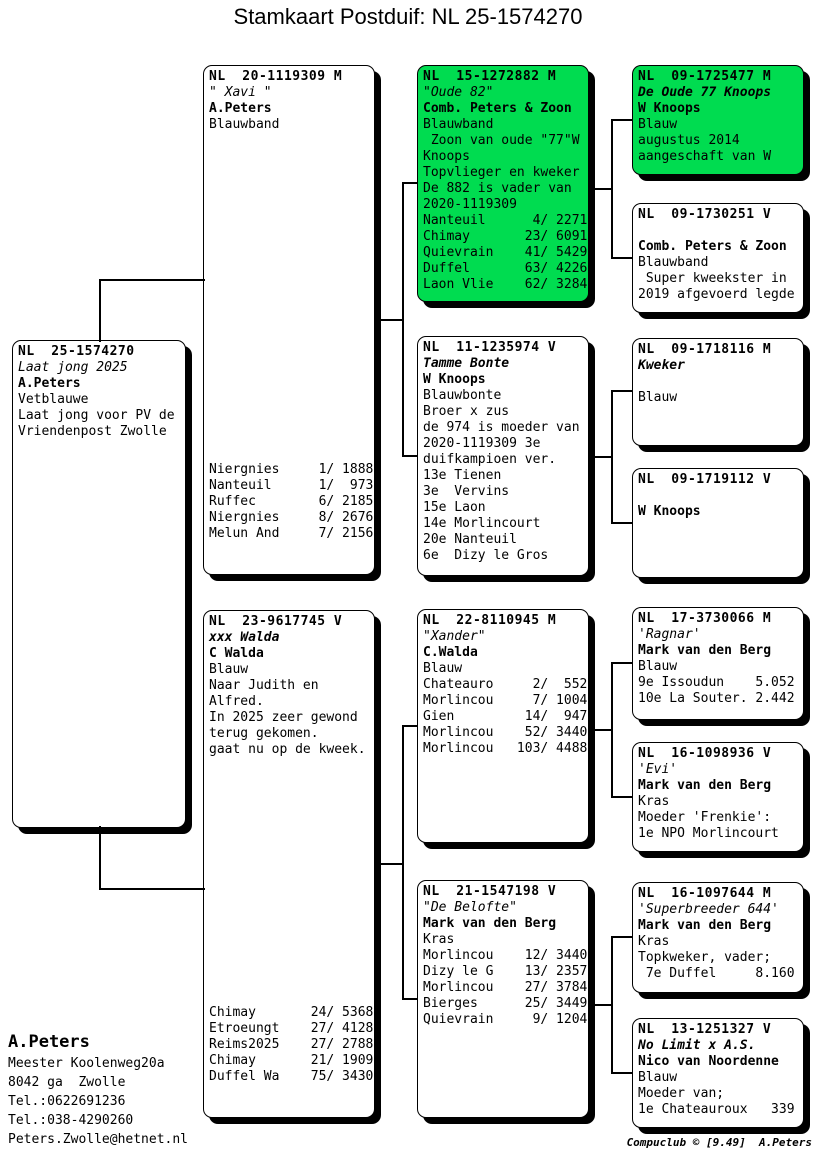 The height and width of the screenshot is (1172, 816). Describe the element at coordinates (490, 891) in the screenshot. I see `ring-number: NL 21-1547198 V` at that location.